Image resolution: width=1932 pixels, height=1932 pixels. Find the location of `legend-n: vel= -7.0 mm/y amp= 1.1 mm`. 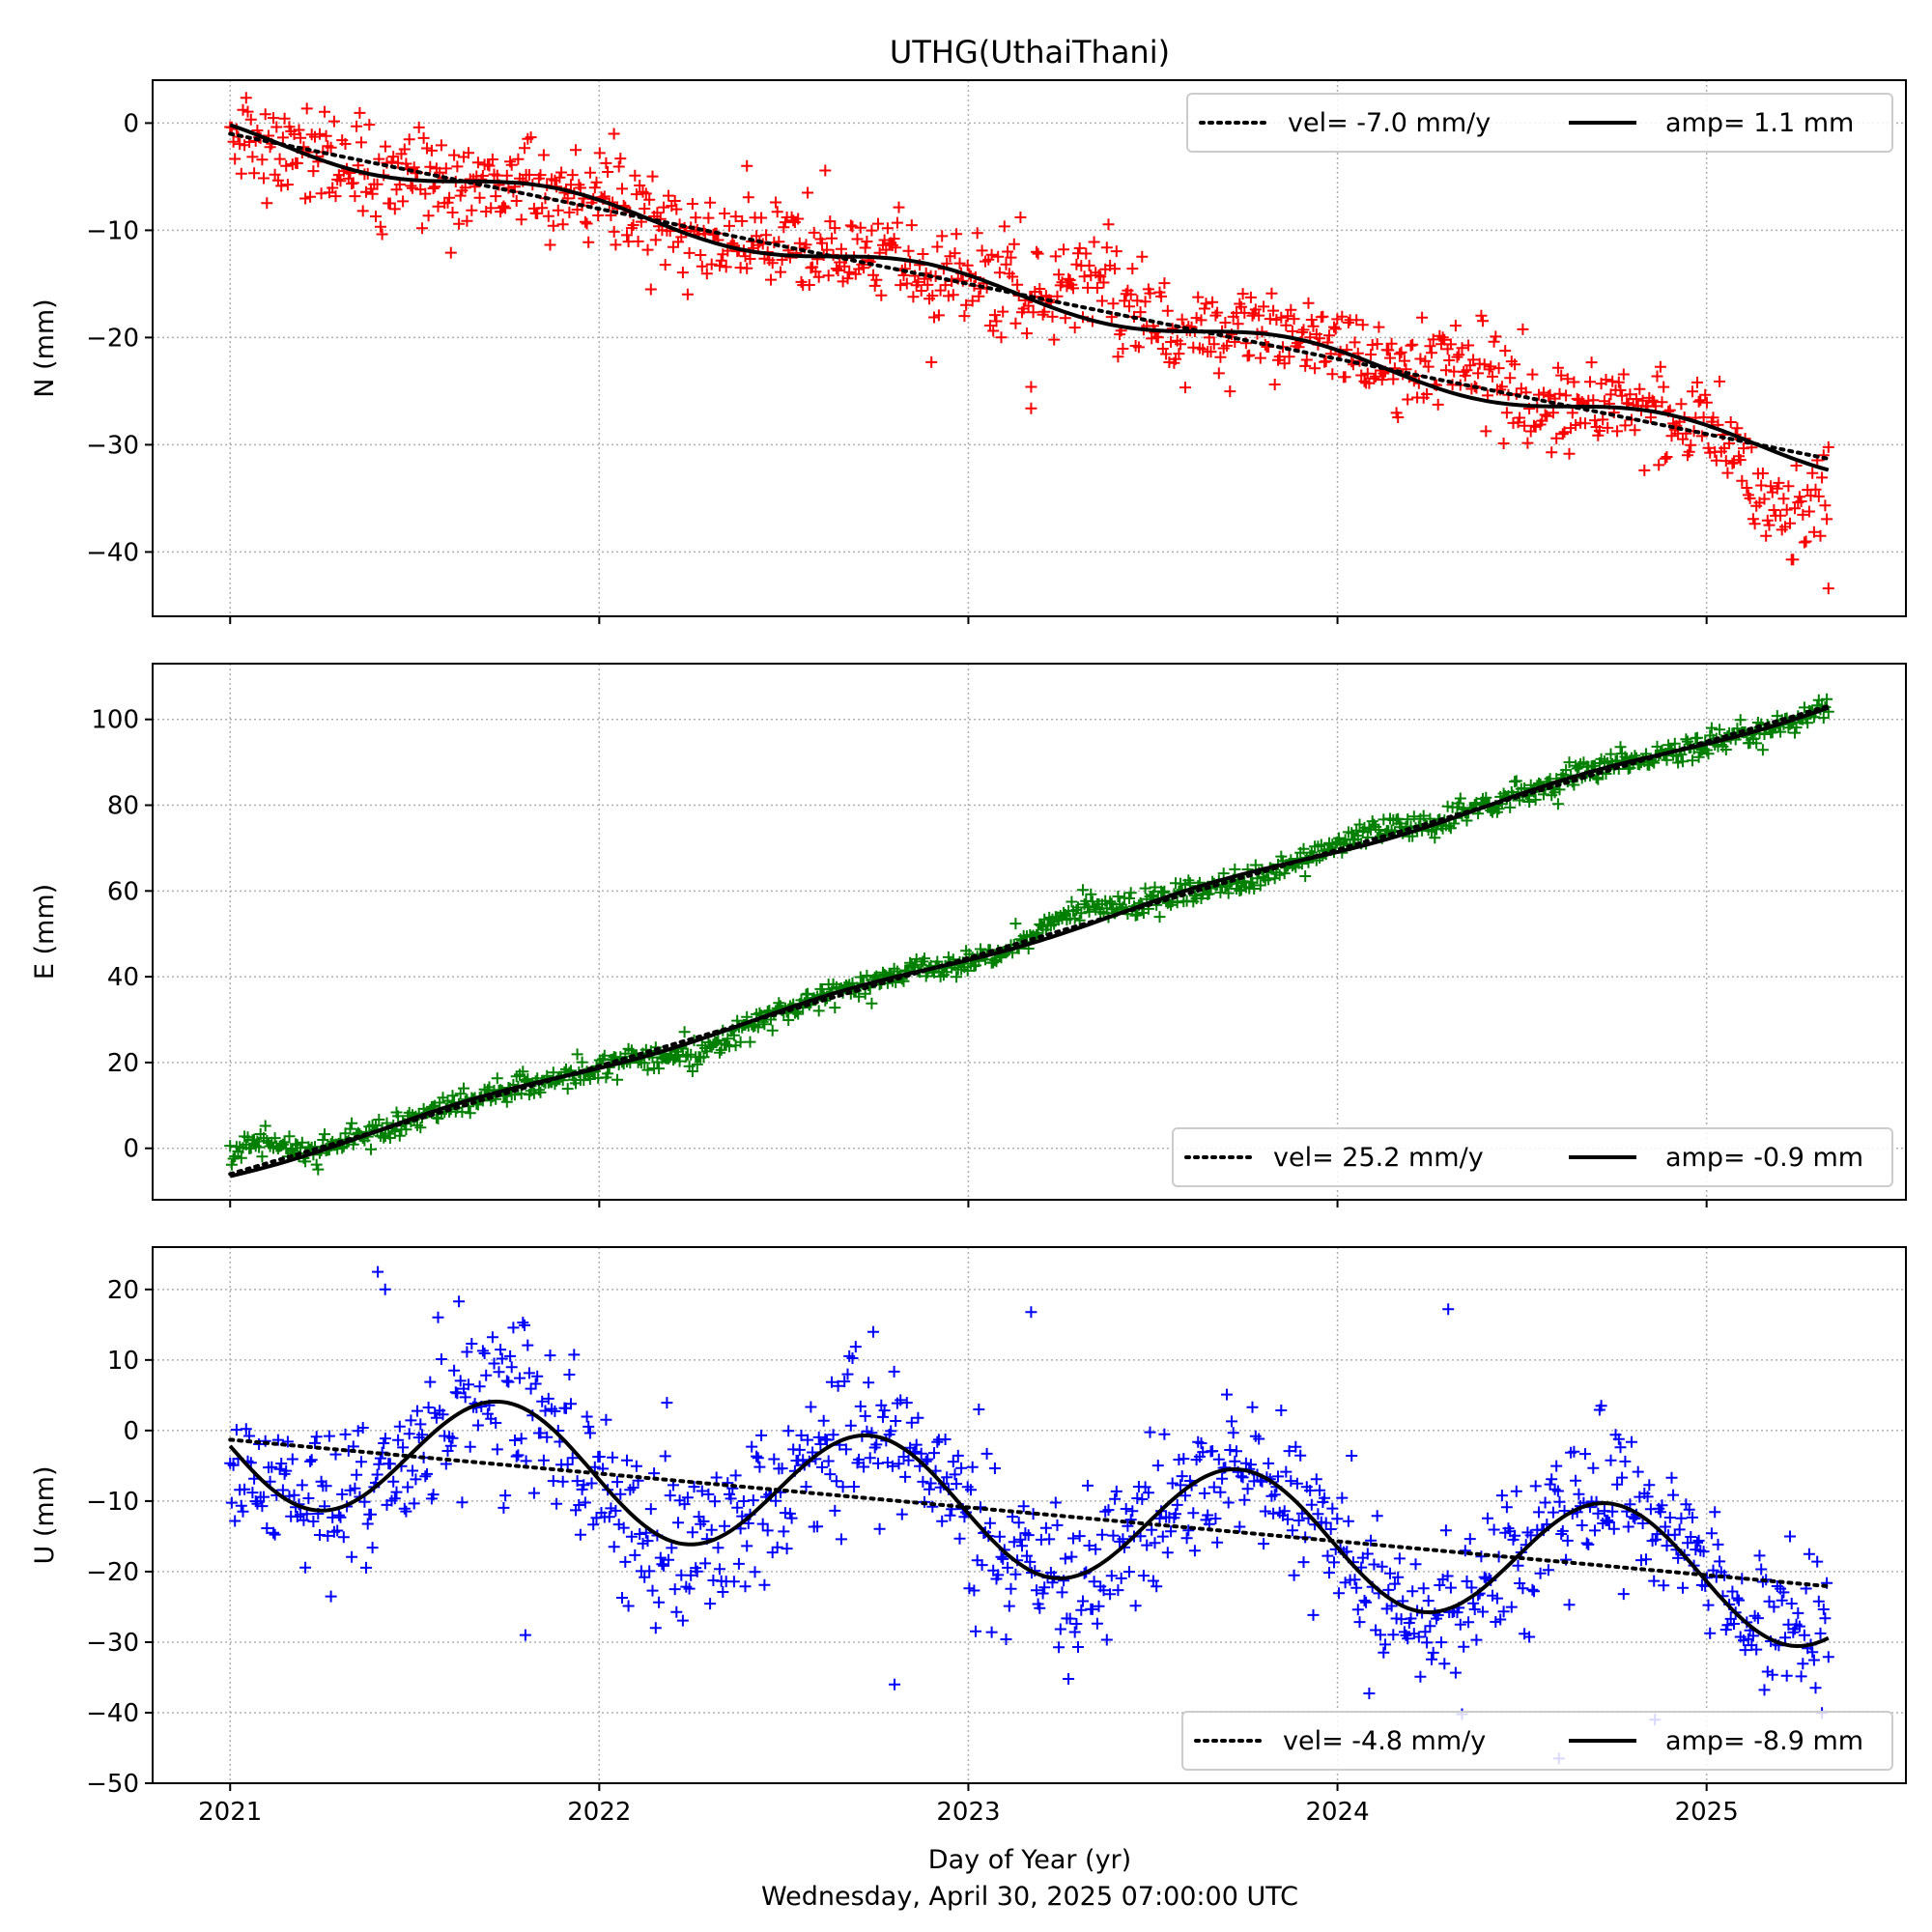

legend-n: vel= -7.0 mm/y amp= 1.1 mm is located at coordinates (1539, 123).